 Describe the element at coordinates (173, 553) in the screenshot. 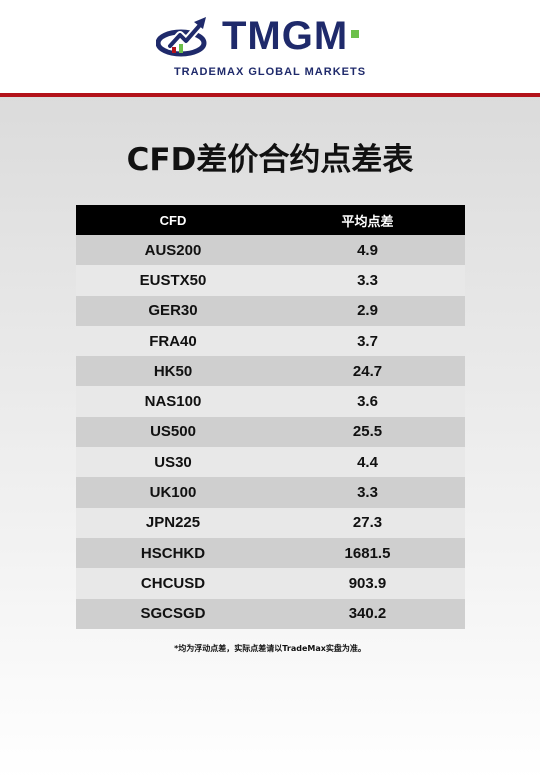

I see `cfd-symbol-cell: HSCHKD` at that location.